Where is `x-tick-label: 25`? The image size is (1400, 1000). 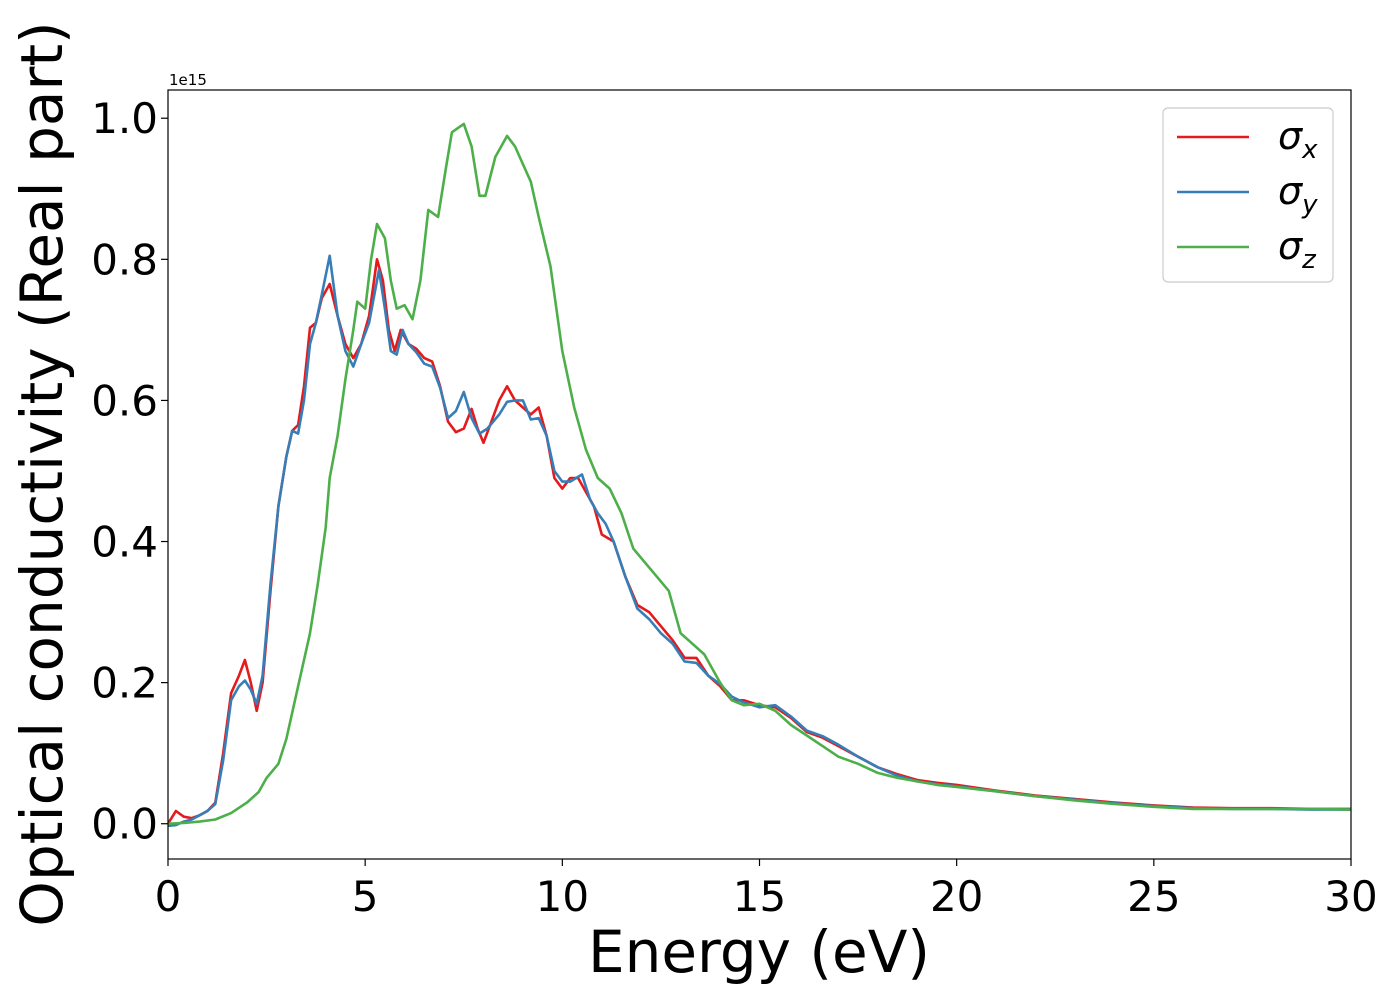
x-tick-label: 25 is located at coordinates (1153, 896).